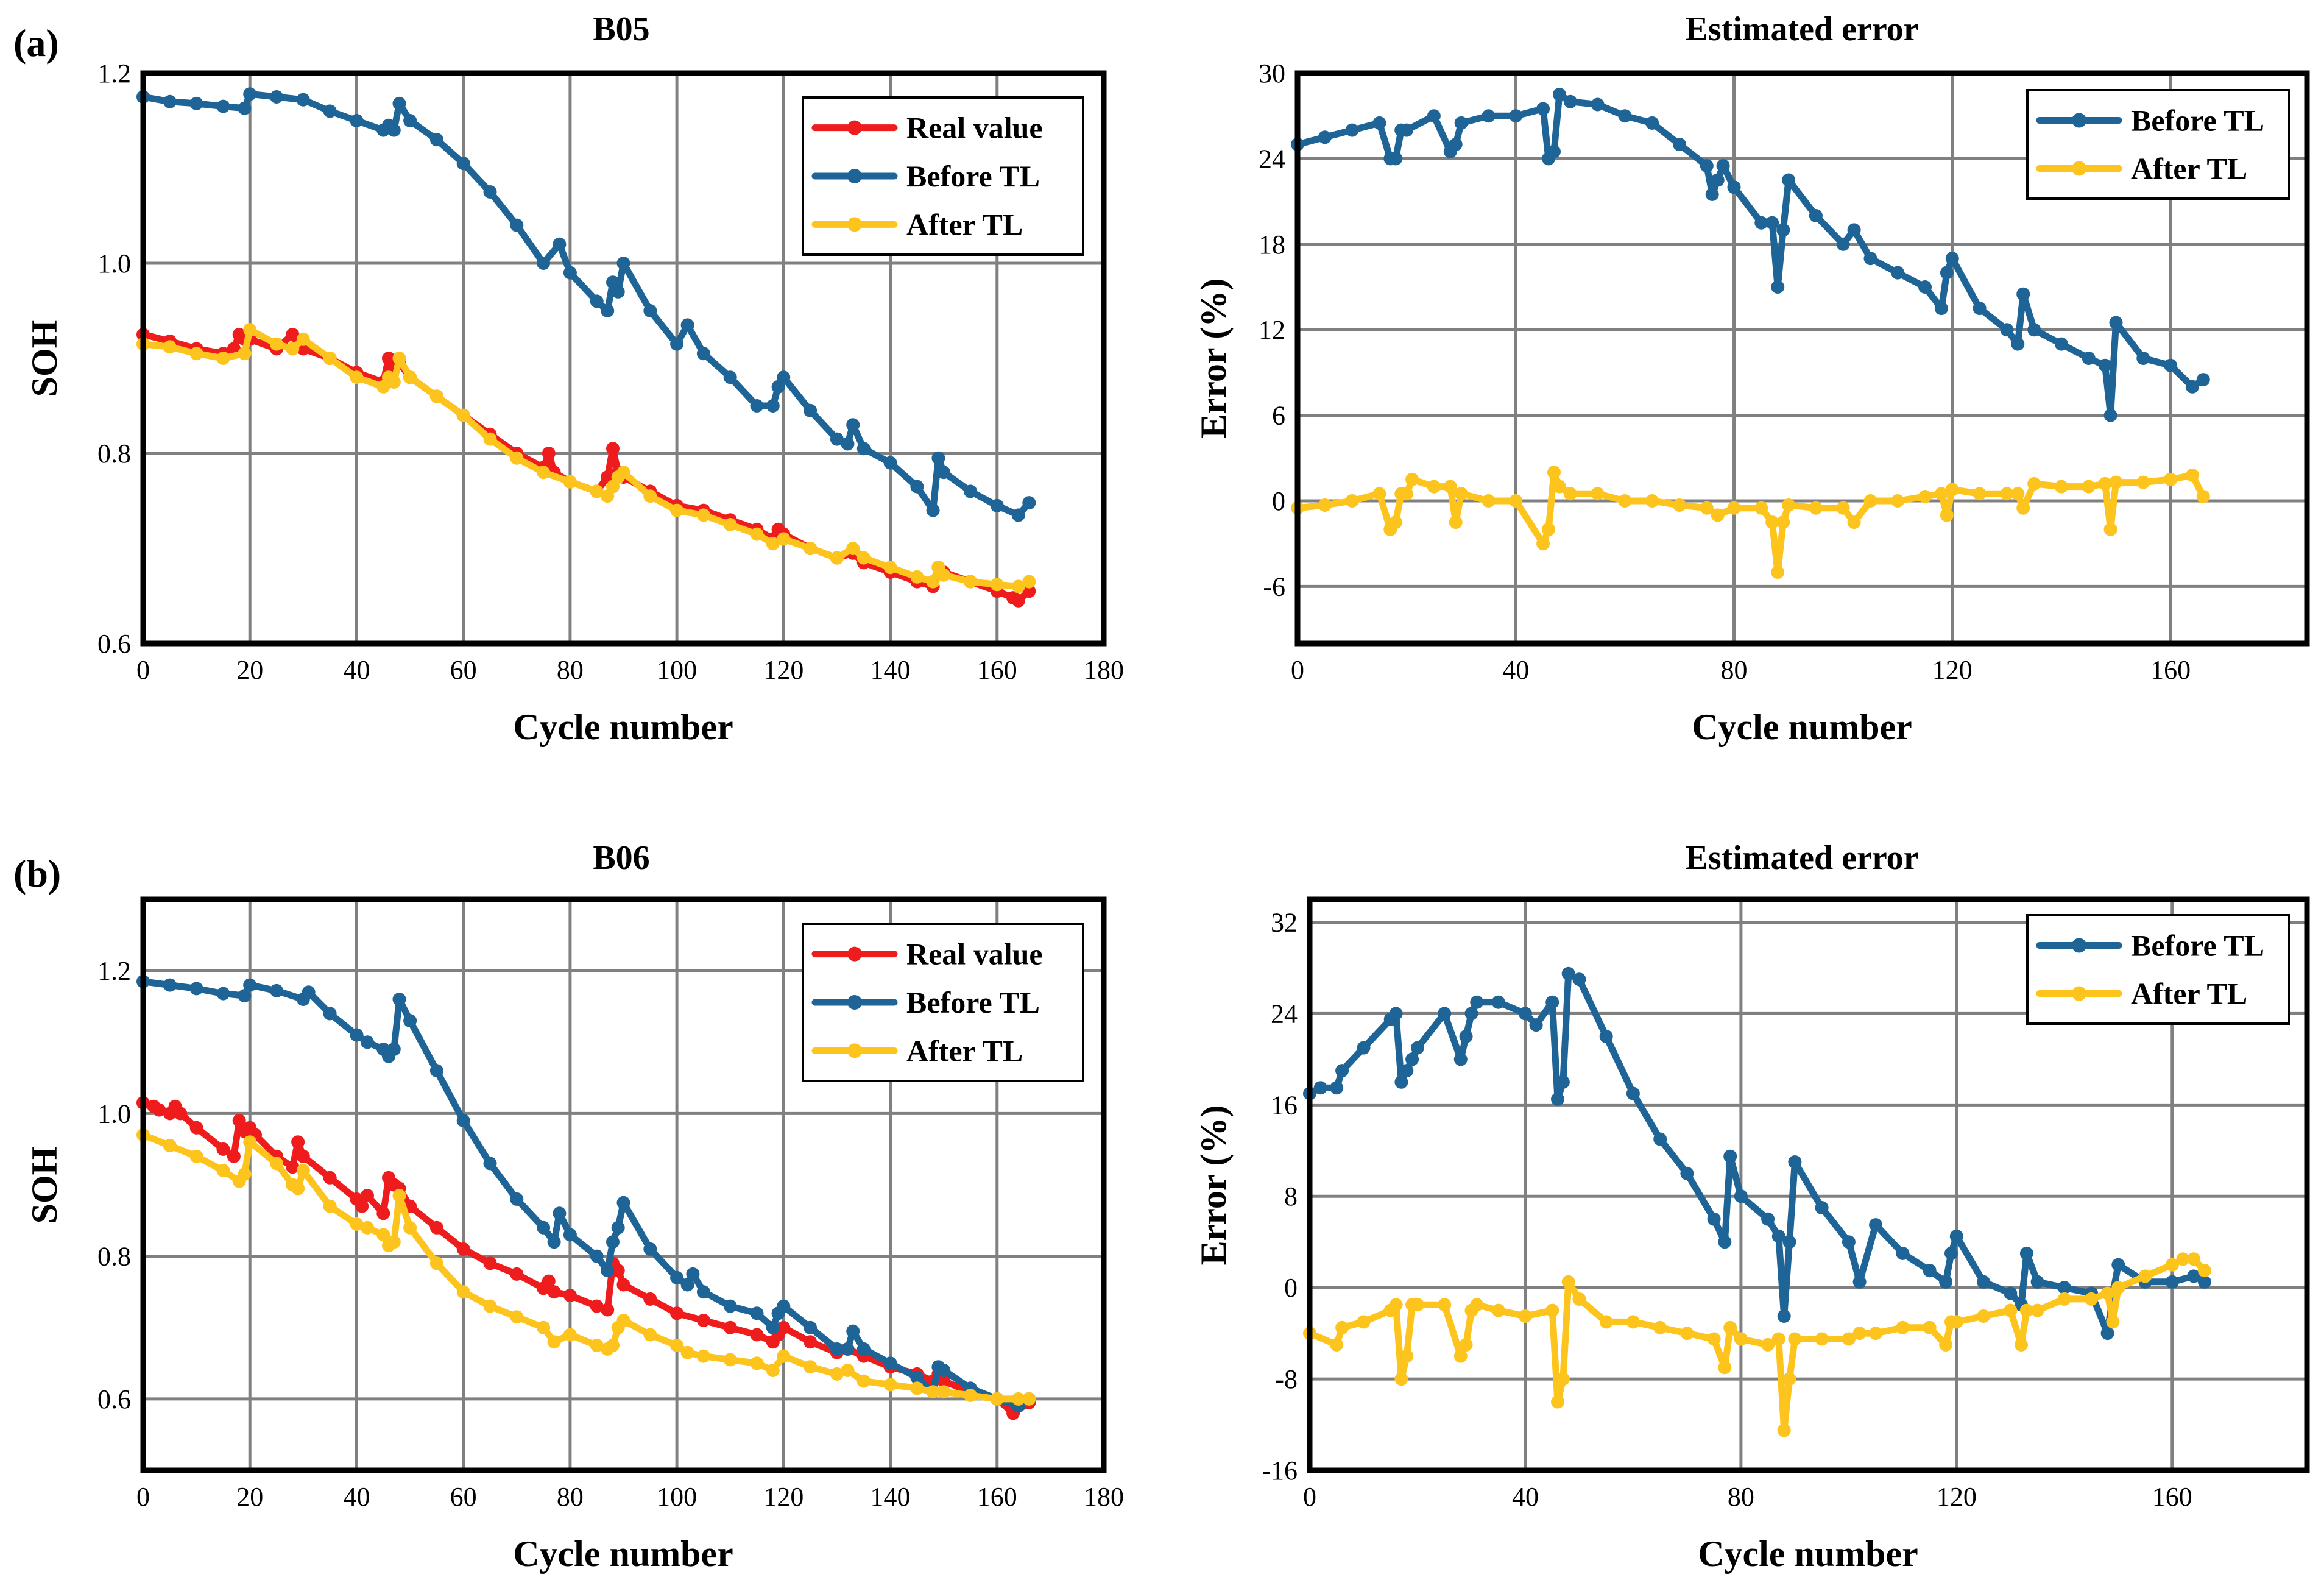 This screenshot has width=2324, height=1580. What do you see at coordinates (1104, 1497) in the screenshot?
I see `x-tick-label: 180` at bounding box center [1104, 1497].